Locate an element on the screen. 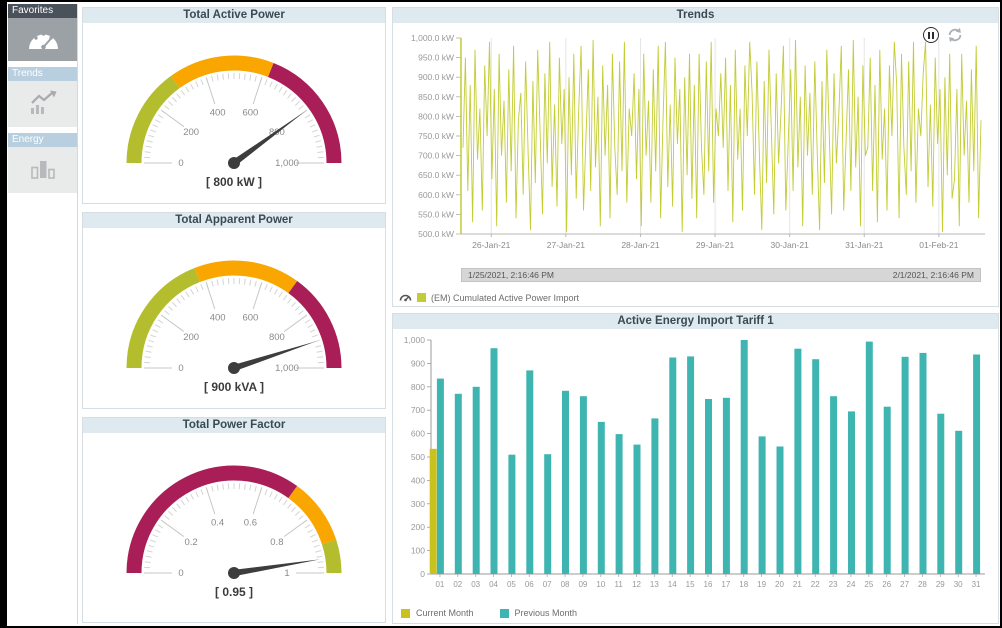 This screenshot has width=1002, height=628. previous-month-label: Previous Month is located at coordinates (546, 613).